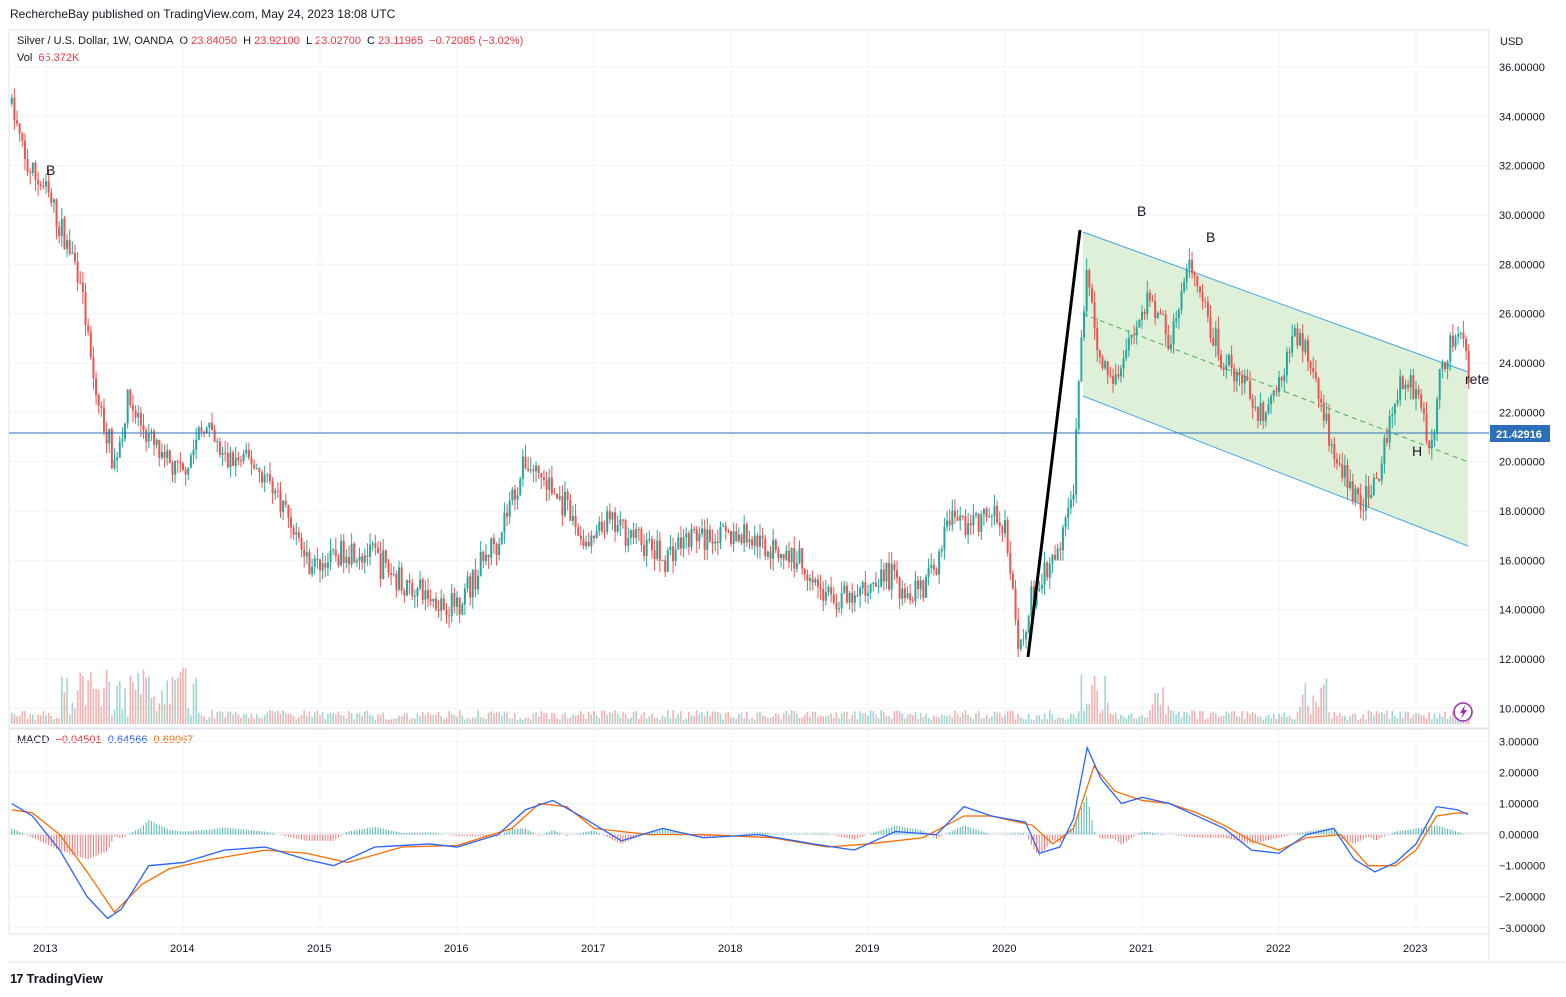 The width and height of the screenshot is (1566, 997). What do you see at coordinates (1275, 388) in the screenshot?
I see `channel-median-line` at bounding box center [1275, 388].